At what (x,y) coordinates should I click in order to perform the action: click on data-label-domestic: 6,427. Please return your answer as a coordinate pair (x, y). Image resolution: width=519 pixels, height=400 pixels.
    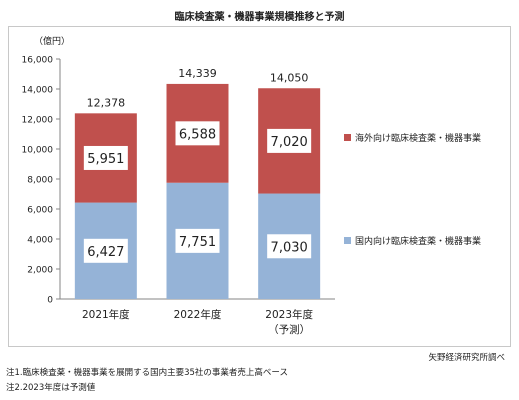
    Looking at the image, I should click on (105, 252).